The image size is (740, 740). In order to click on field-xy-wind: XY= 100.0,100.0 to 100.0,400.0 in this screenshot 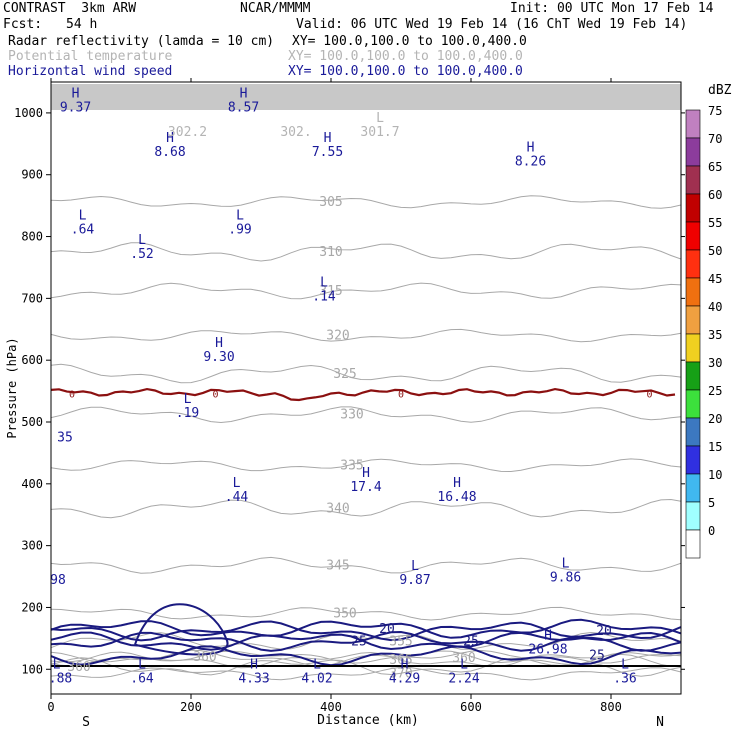, I will do `click(405, 71)`.